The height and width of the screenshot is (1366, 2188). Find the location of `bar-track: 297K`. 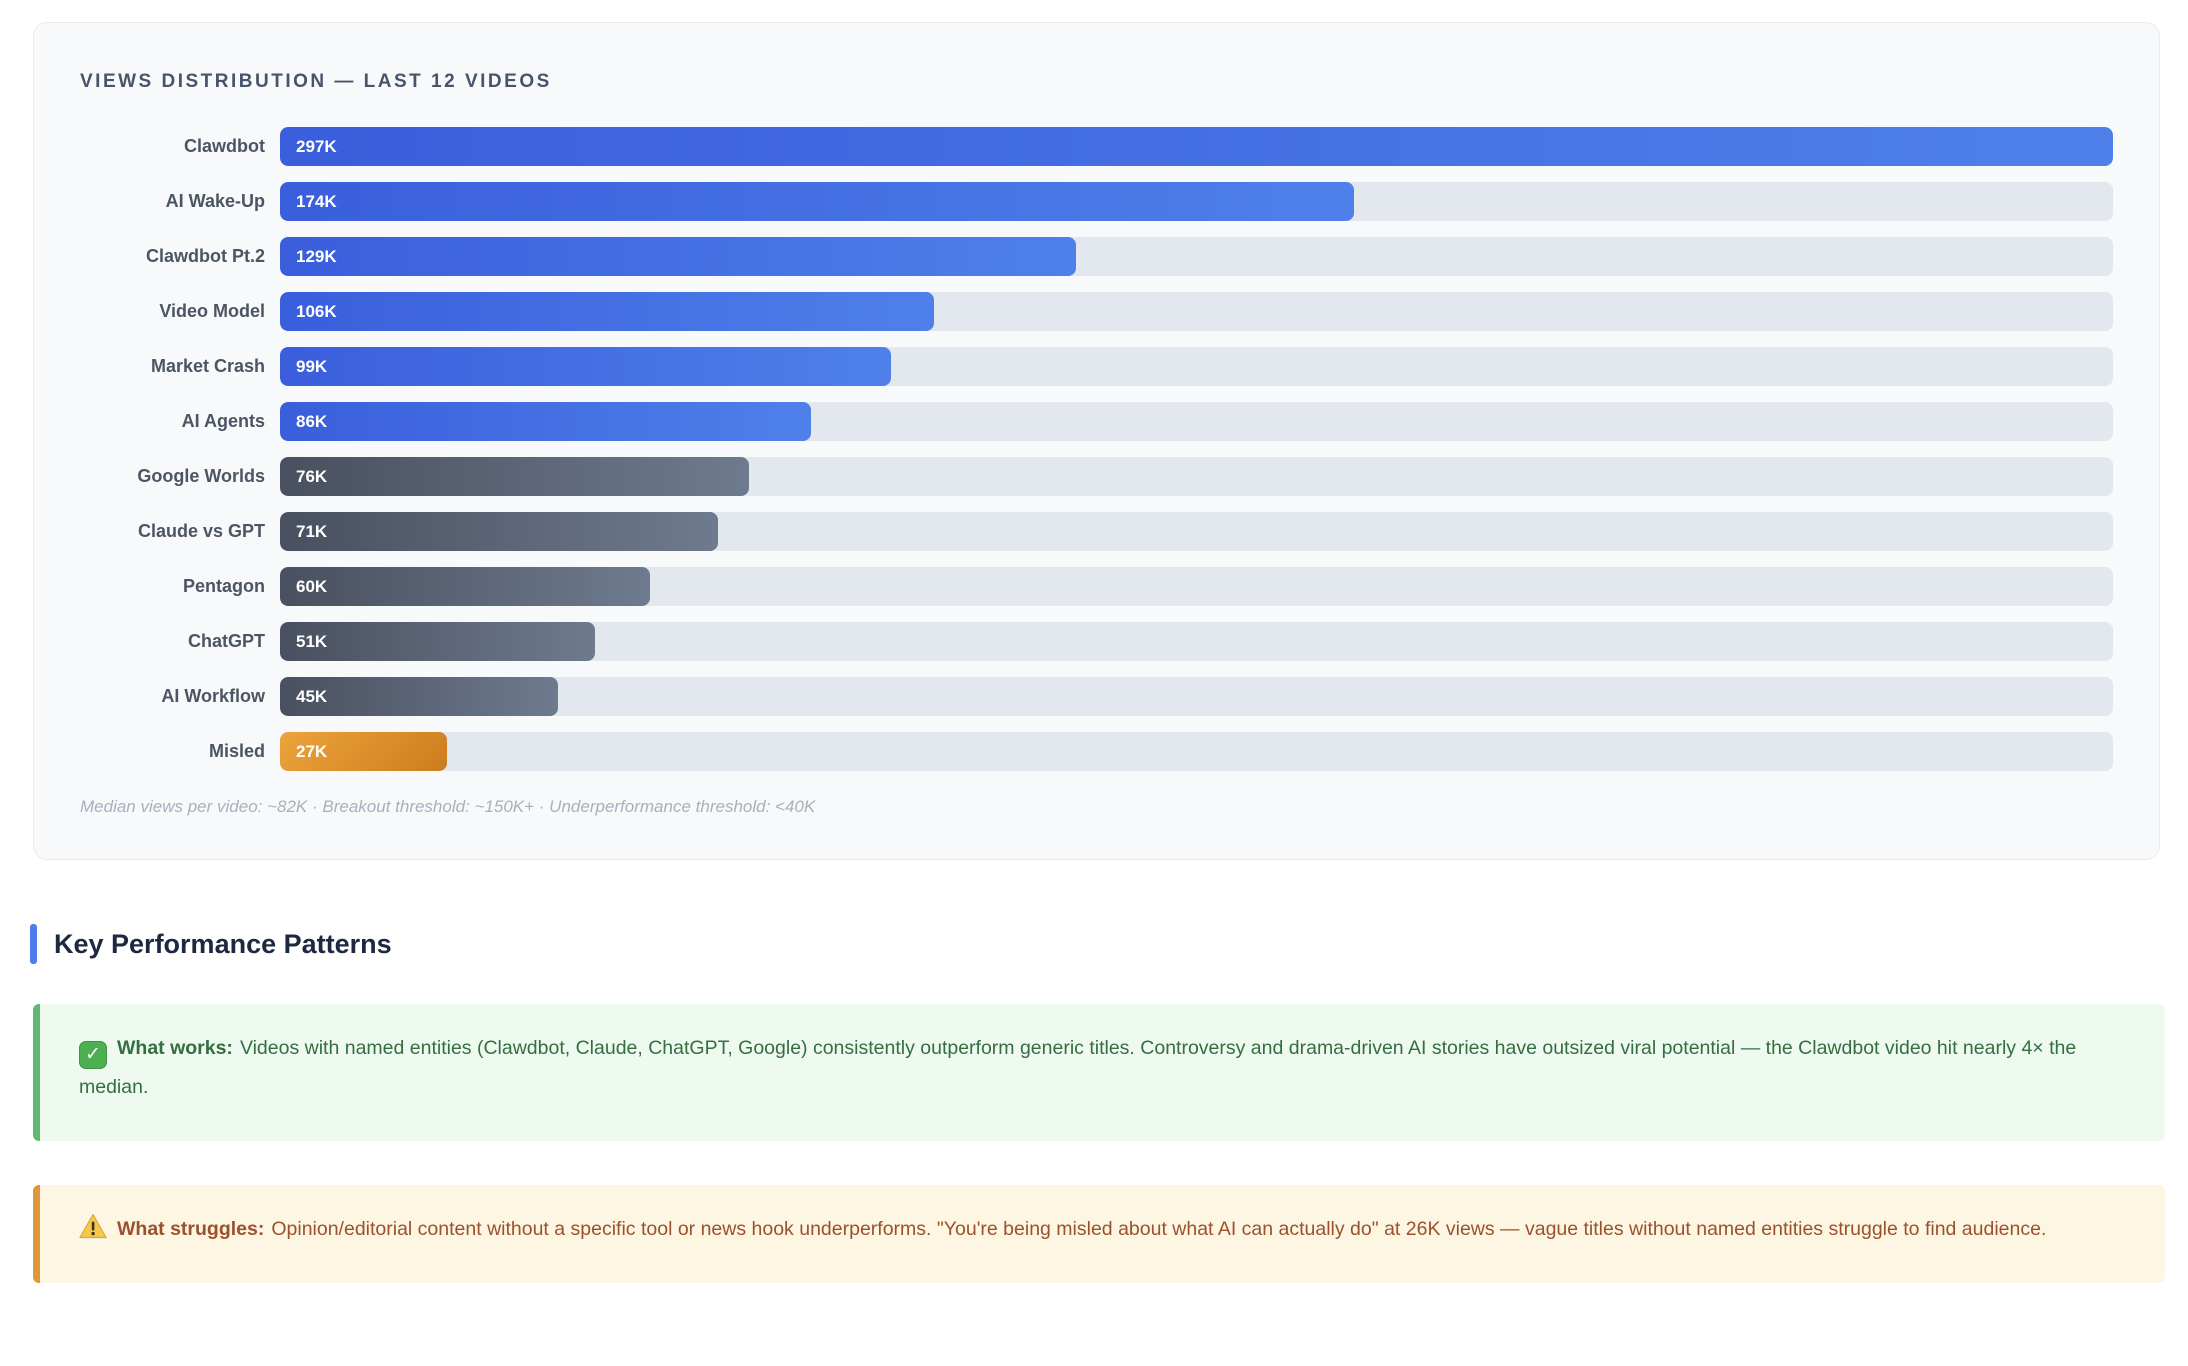

bar-track: 297K is located at coordinates (1196, 146).